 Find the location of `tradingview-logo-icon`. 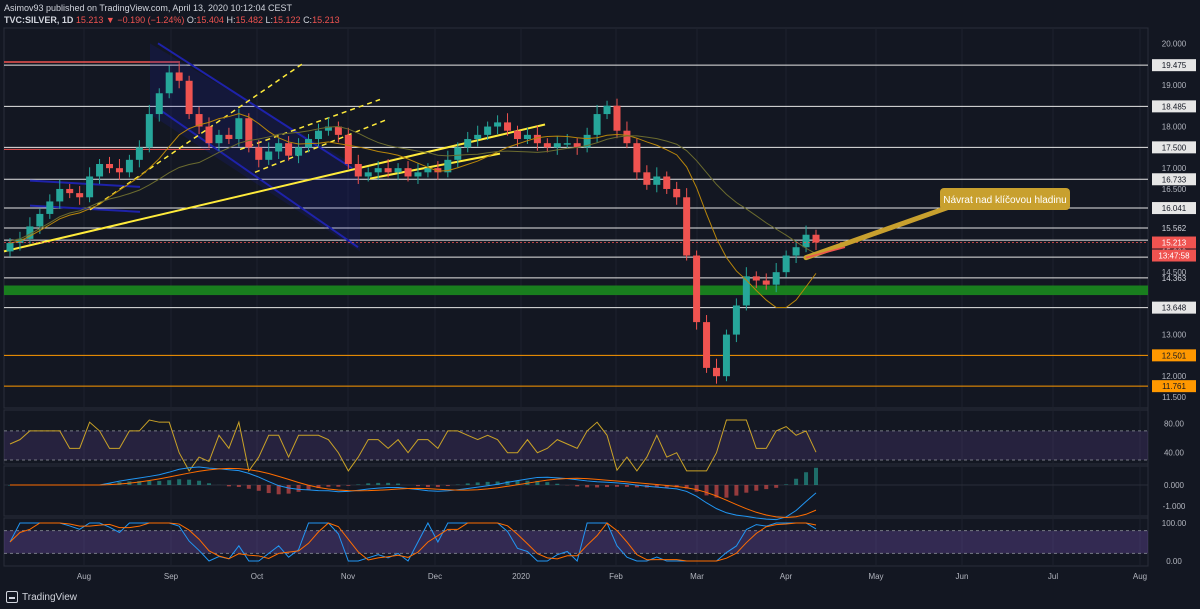

tradingview-logo-icon is located at coordinates (12, 597).